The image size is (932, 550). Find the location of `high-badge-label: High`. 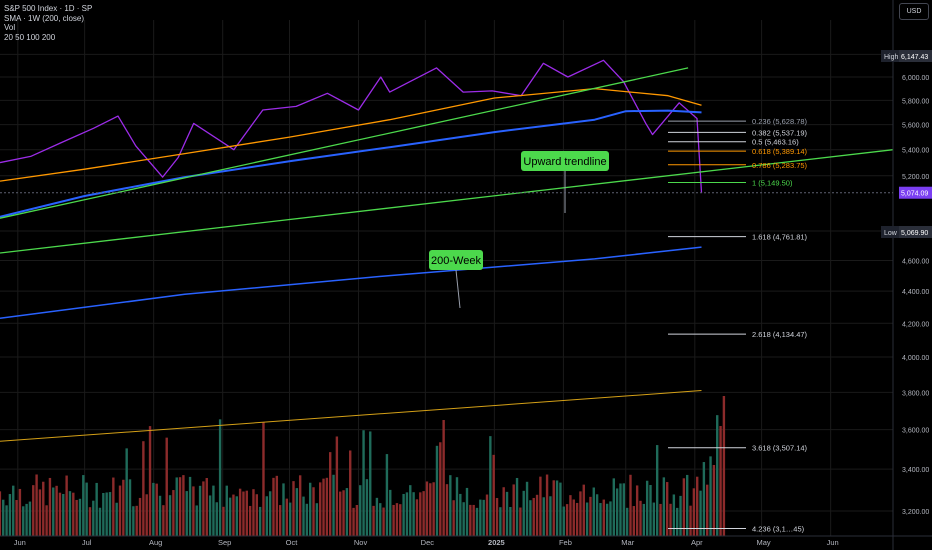

high-badge-label: High is located at coordinates (891, 57).